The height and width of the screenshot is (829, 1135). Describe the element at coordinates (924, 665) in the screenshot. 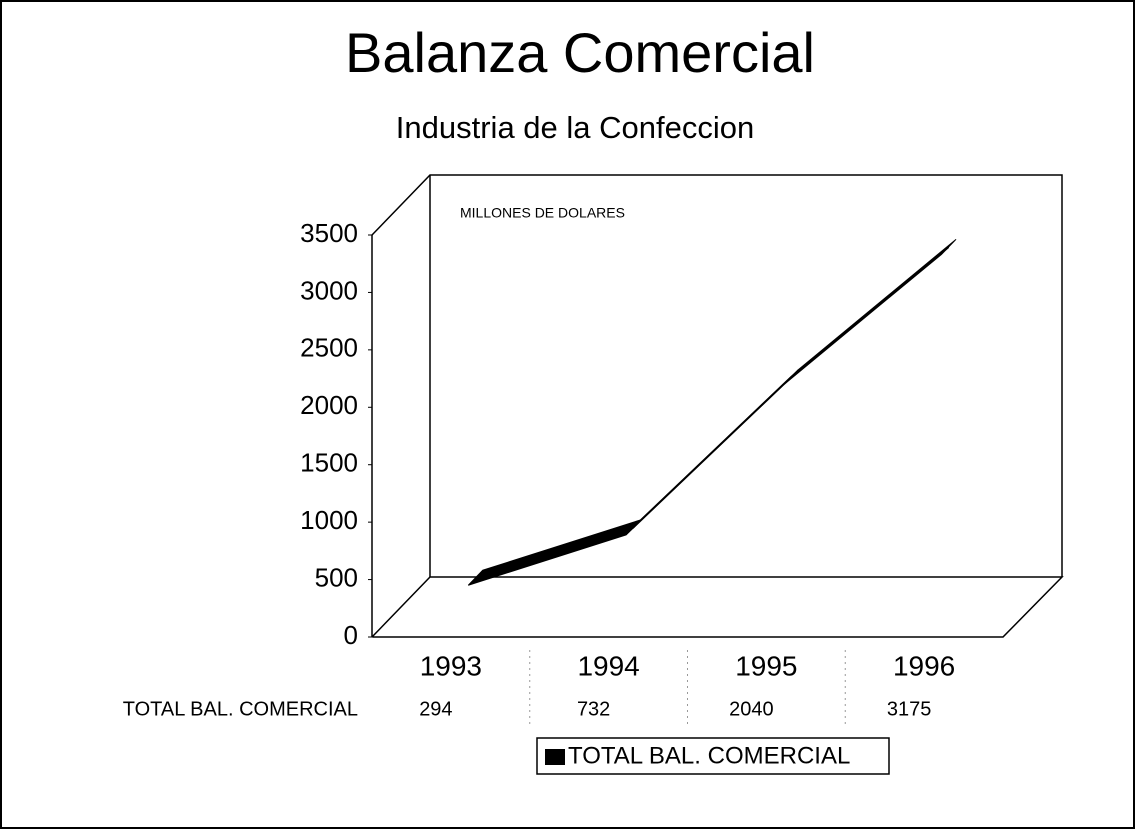

I see `x-tick-label: 1996` at that location.